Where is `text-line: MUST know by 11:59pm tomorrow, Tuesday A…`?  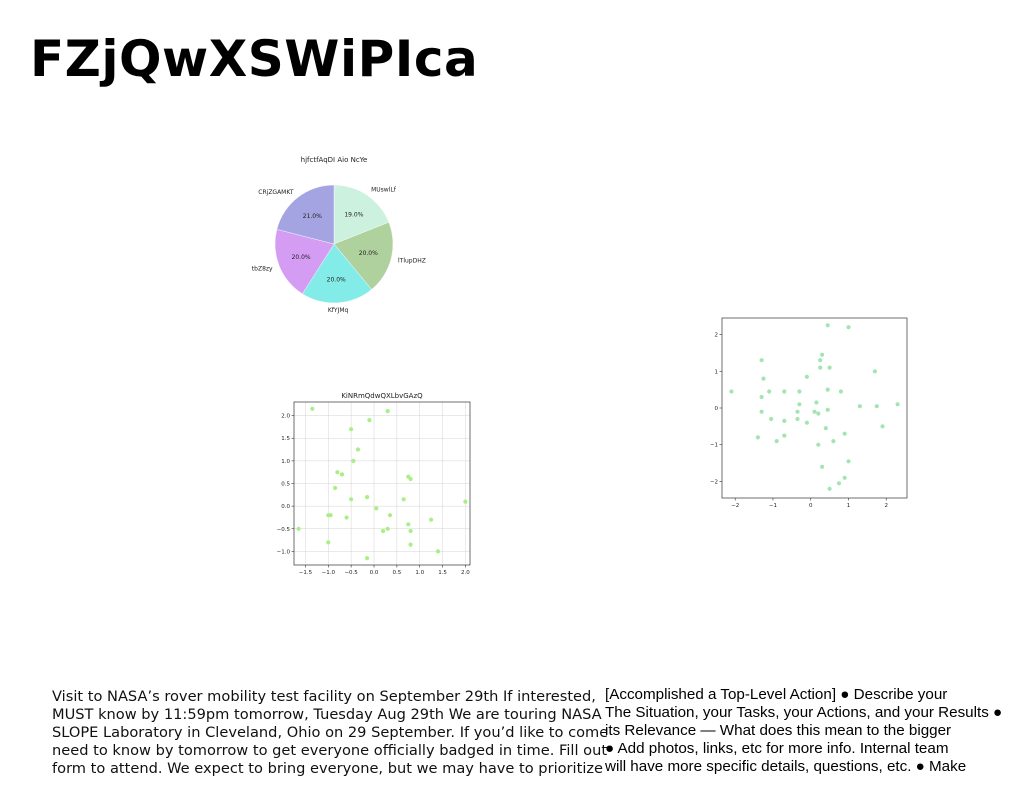
text-line: MUST know by 11:59pm tomorrow, Tuesday A… is located at coordinates (327, 714).